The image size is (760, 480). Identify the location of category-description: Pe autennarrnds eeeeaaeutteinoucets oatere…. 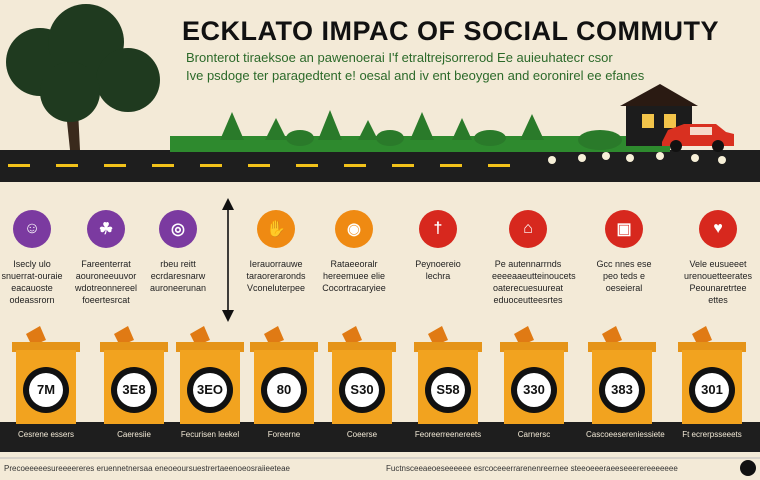
(534, 282).